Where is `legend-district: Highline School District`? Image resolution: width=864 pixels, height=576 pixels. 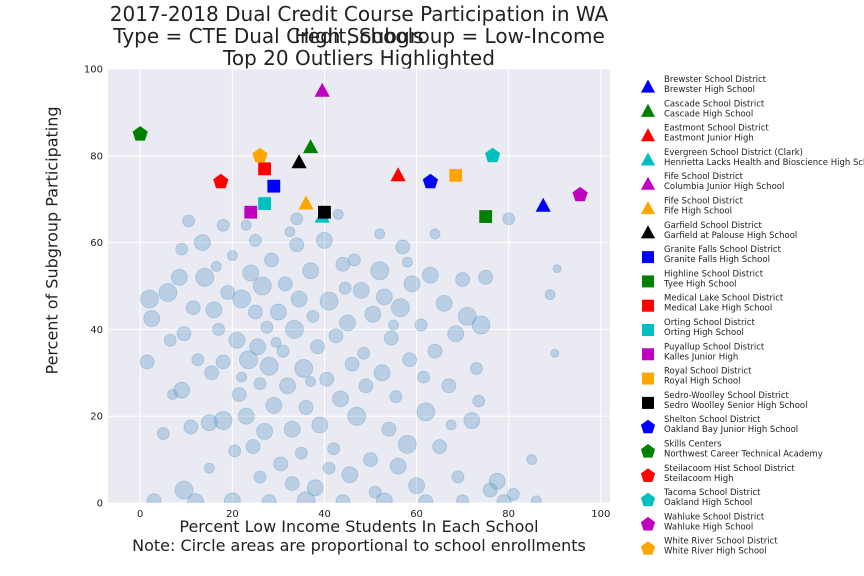
legend-district: Highline School District is located at coordinates (714, 274).